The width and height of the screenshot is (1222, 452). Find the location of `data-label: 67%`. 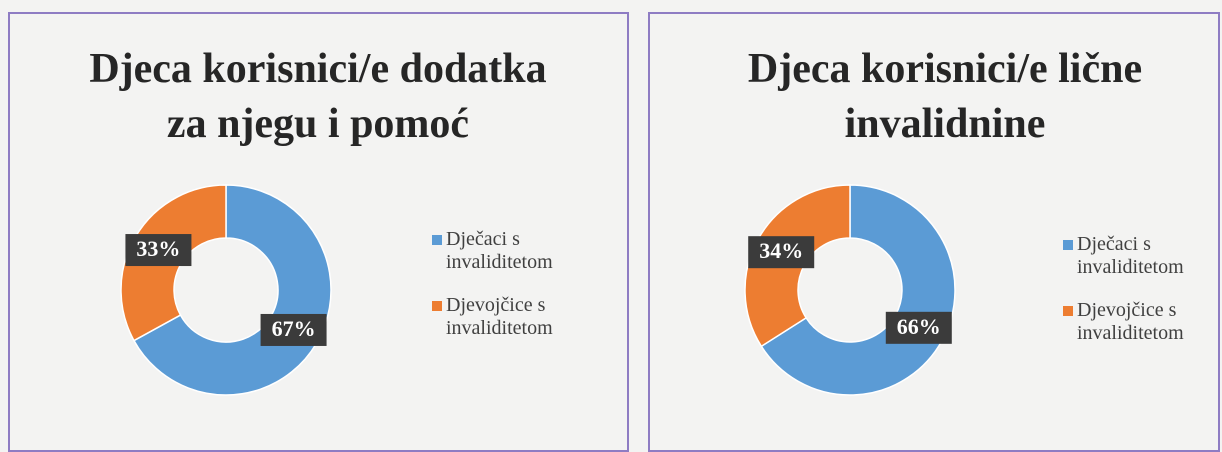

data-label: 67% is located at coordinates (294, 328).